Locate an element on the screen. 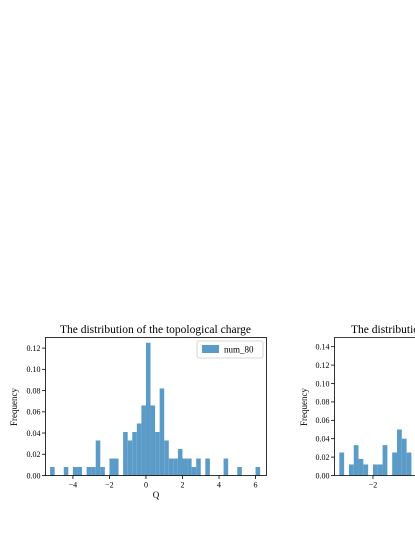  chart1-x-ticks: −4 −2 0 2 4 6 is located at coordinates (163, 482).